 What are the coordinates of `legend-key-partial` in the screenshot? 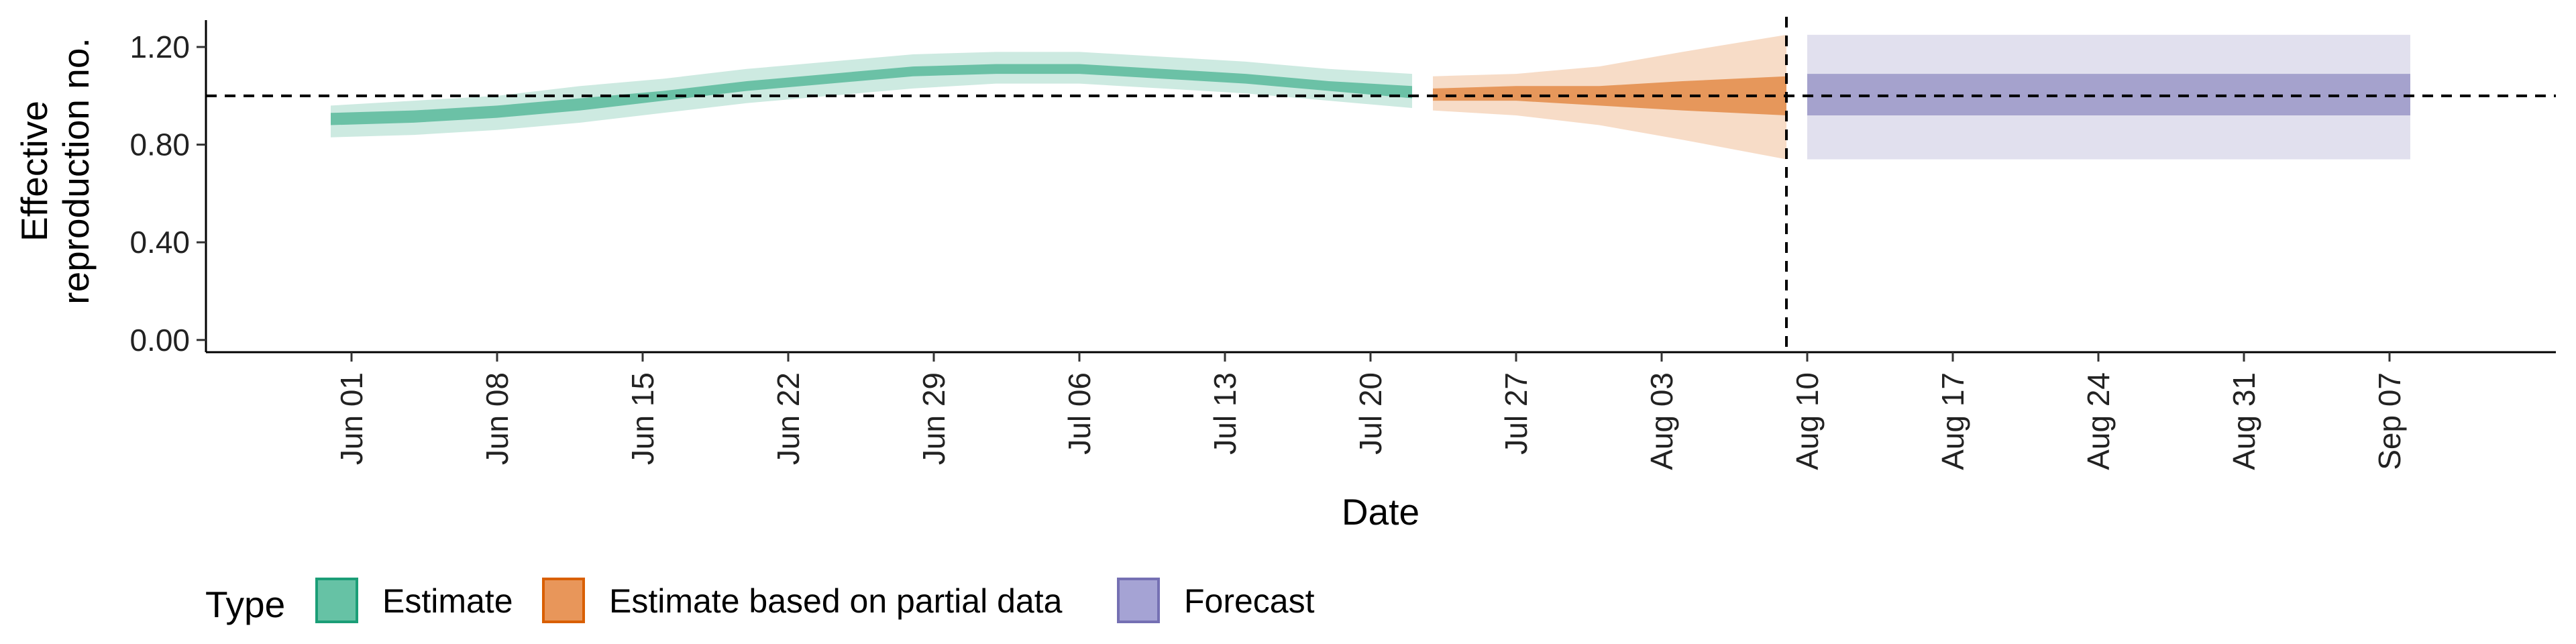 It's located at (563, 600).